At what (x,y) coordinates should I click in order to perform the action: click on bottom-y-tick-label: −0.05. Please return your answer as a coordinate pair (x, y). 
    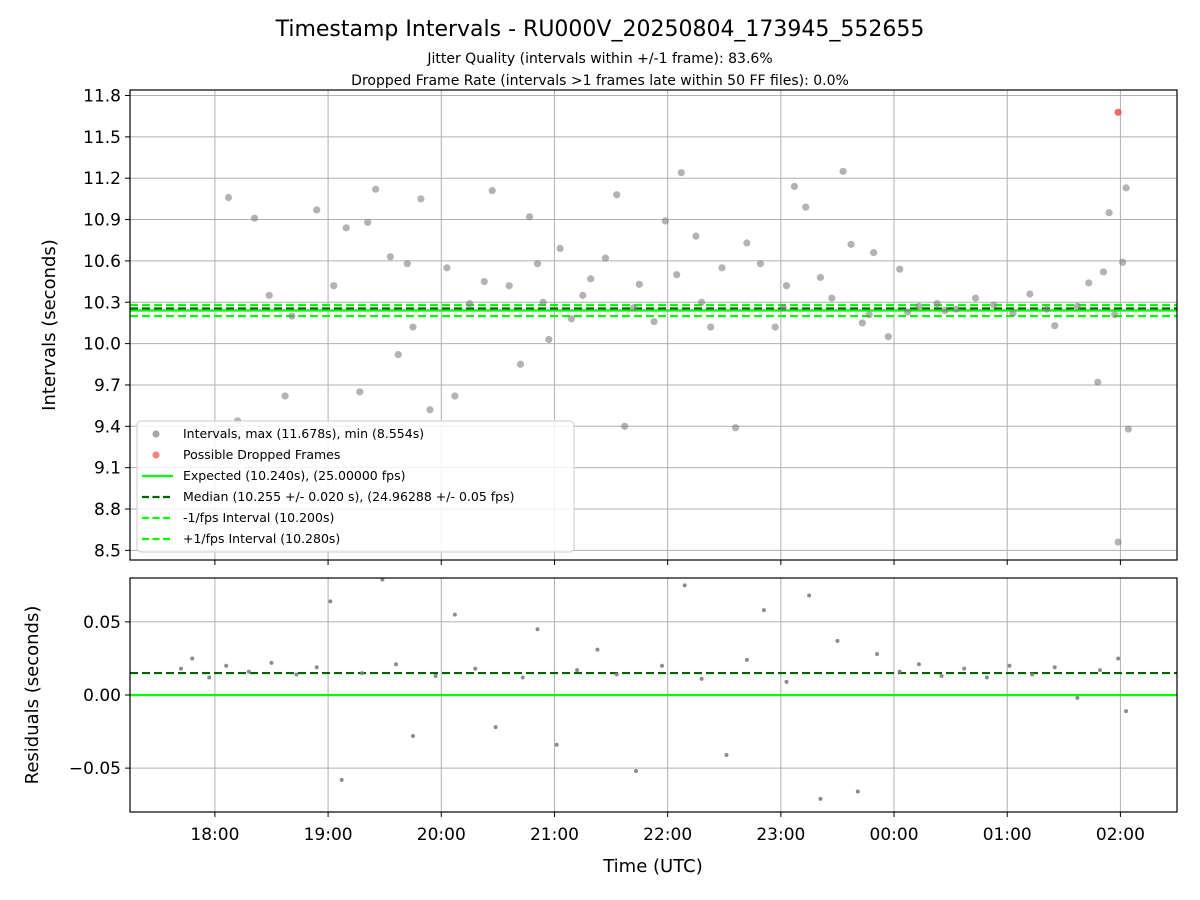
    Looking at the image, I should click on (95, 769).